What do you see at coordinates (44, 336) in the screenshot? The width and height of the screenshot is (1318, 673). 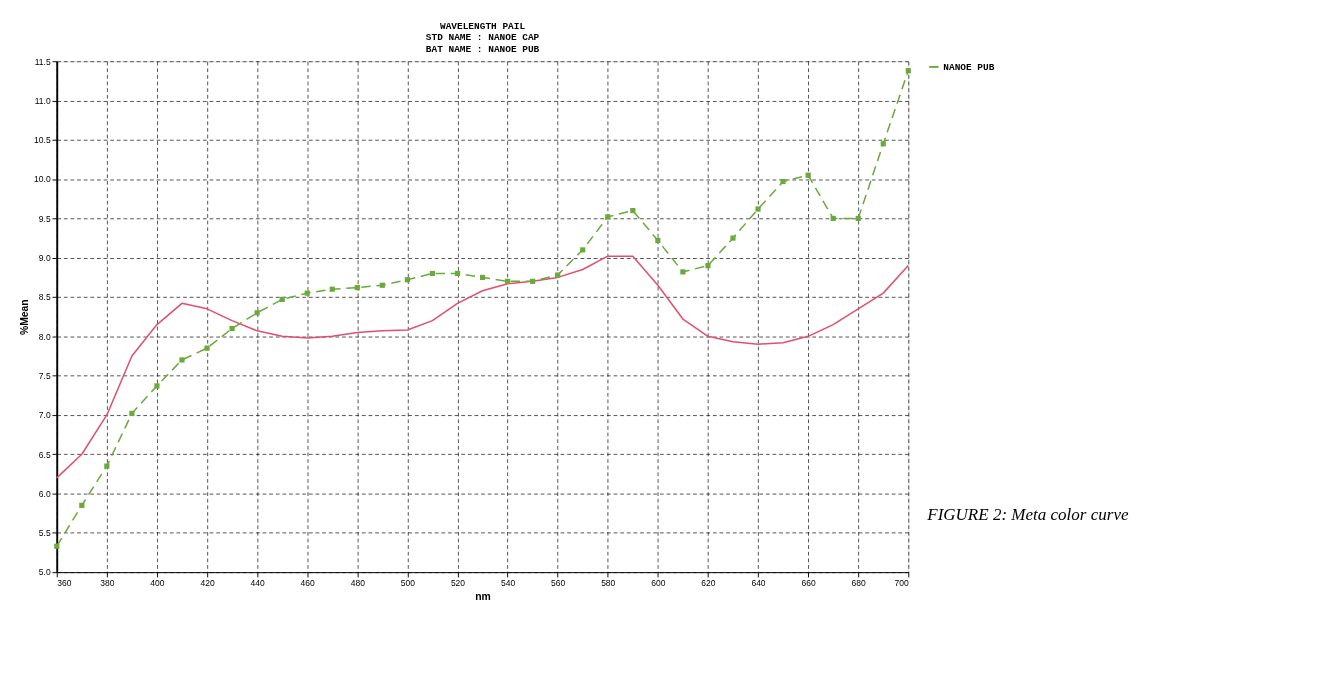 I see `y-tick-label: 8.0` at bounding box center [44, 336].